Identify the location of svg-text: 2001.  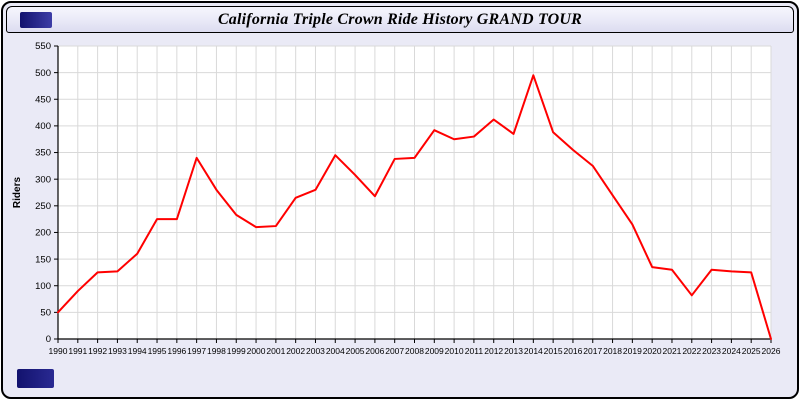
(275, 351).